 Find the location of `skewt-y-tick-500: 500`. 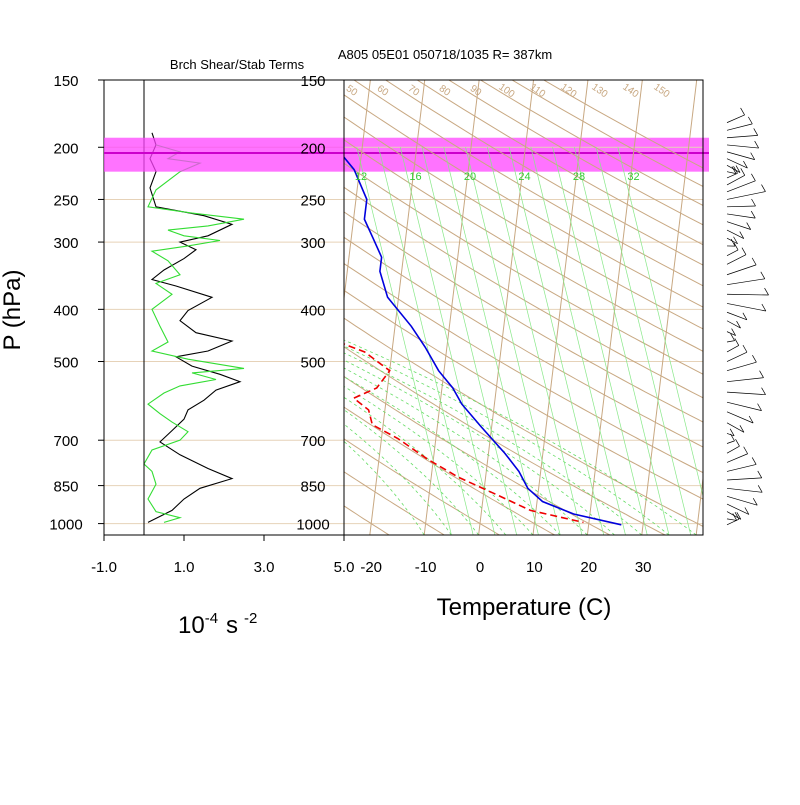

skewt-y-tick-500: 500 is located at coordinates (312, 363).